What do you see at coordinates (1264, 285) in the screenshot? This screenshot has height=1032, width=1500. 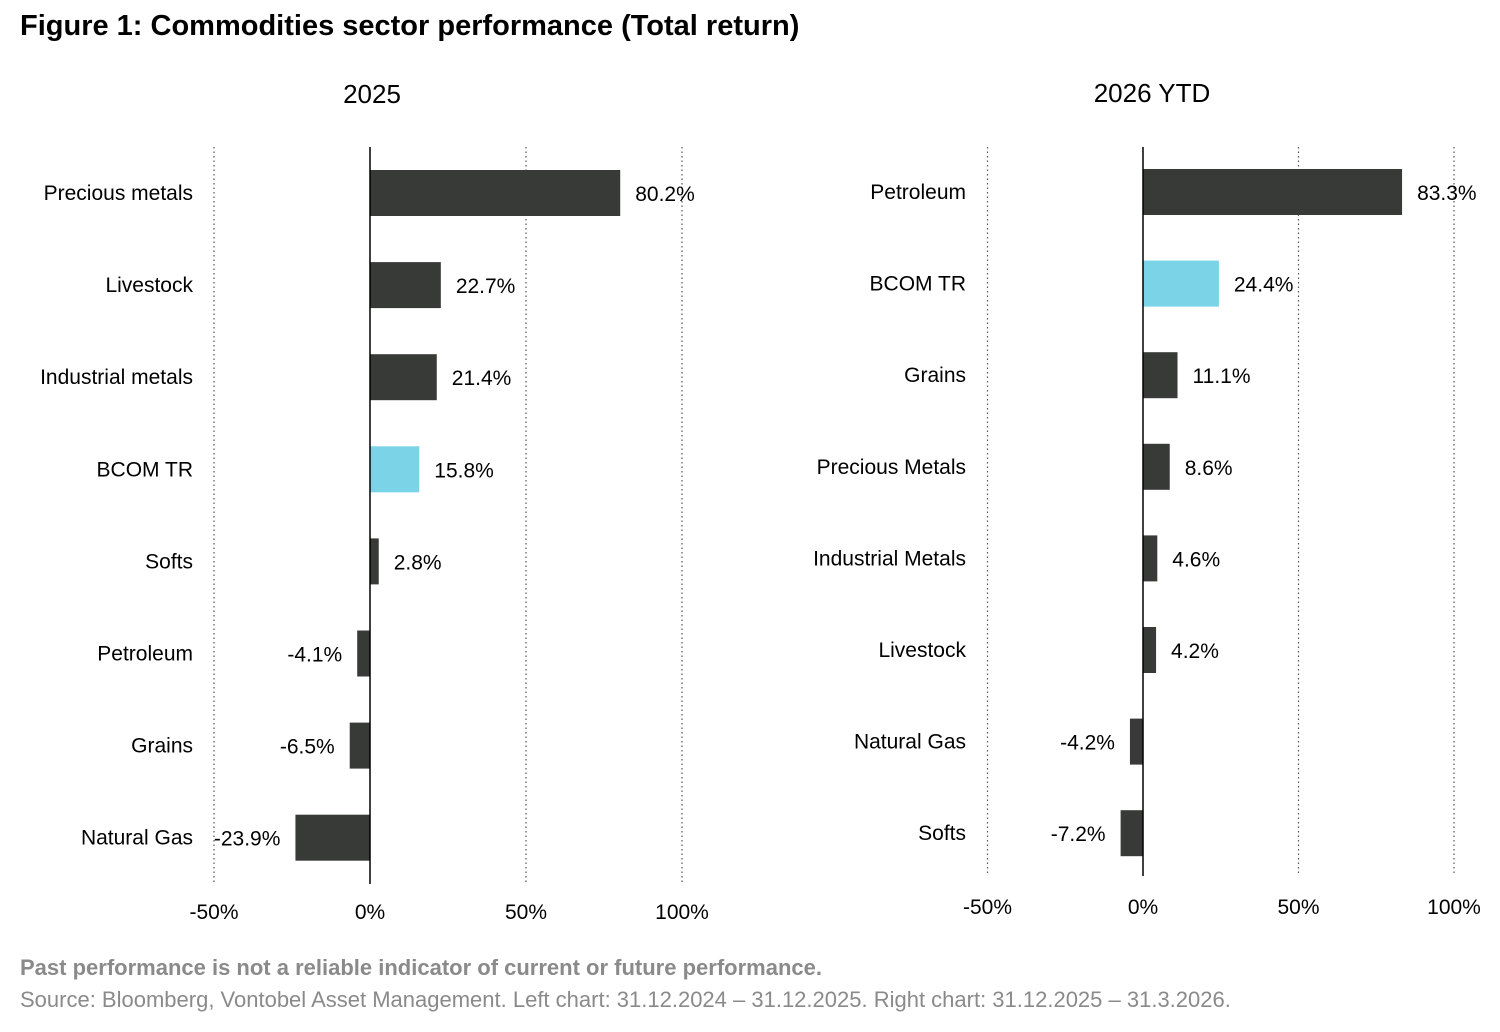 I see `chart-2-value-label: 24.4%` at bounding box center [1264, 285].